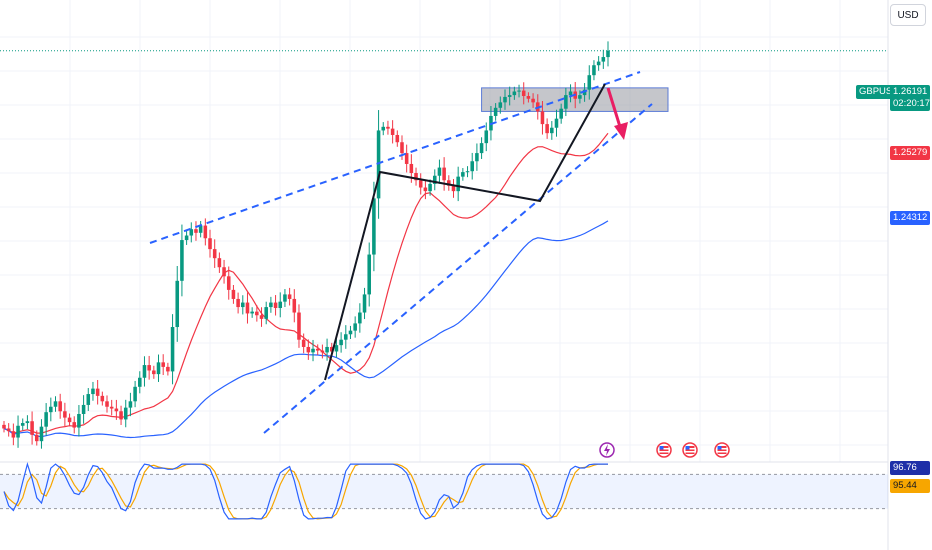 Image resolution: width=932 pixels, height=550 pixels. Describe the element at coordinates (910, 153) in the screenshot. I see `ma-fast-price-label: 1.25279` at that location.